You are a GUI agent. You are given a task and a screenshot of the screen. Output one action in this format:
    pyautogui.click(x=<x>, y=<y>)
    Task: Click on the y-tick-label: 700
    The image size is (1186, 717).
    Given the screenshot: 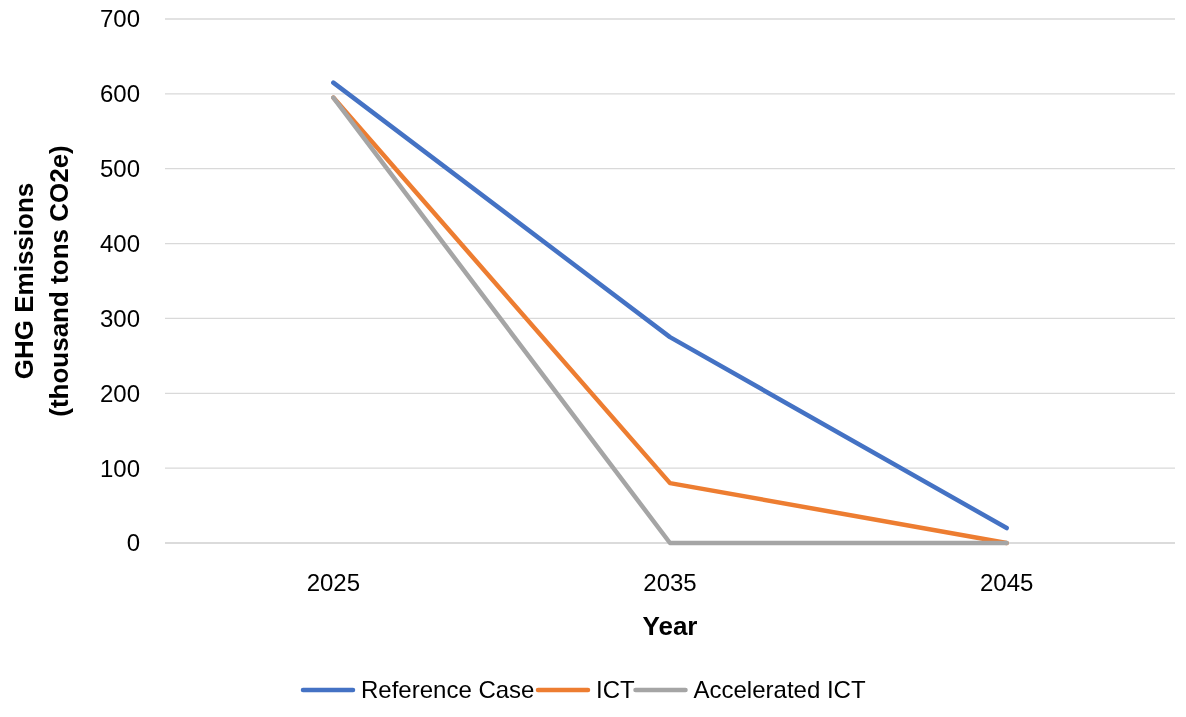 What is the action you would take?
    pyautogui.click(x=119, y=19)
    